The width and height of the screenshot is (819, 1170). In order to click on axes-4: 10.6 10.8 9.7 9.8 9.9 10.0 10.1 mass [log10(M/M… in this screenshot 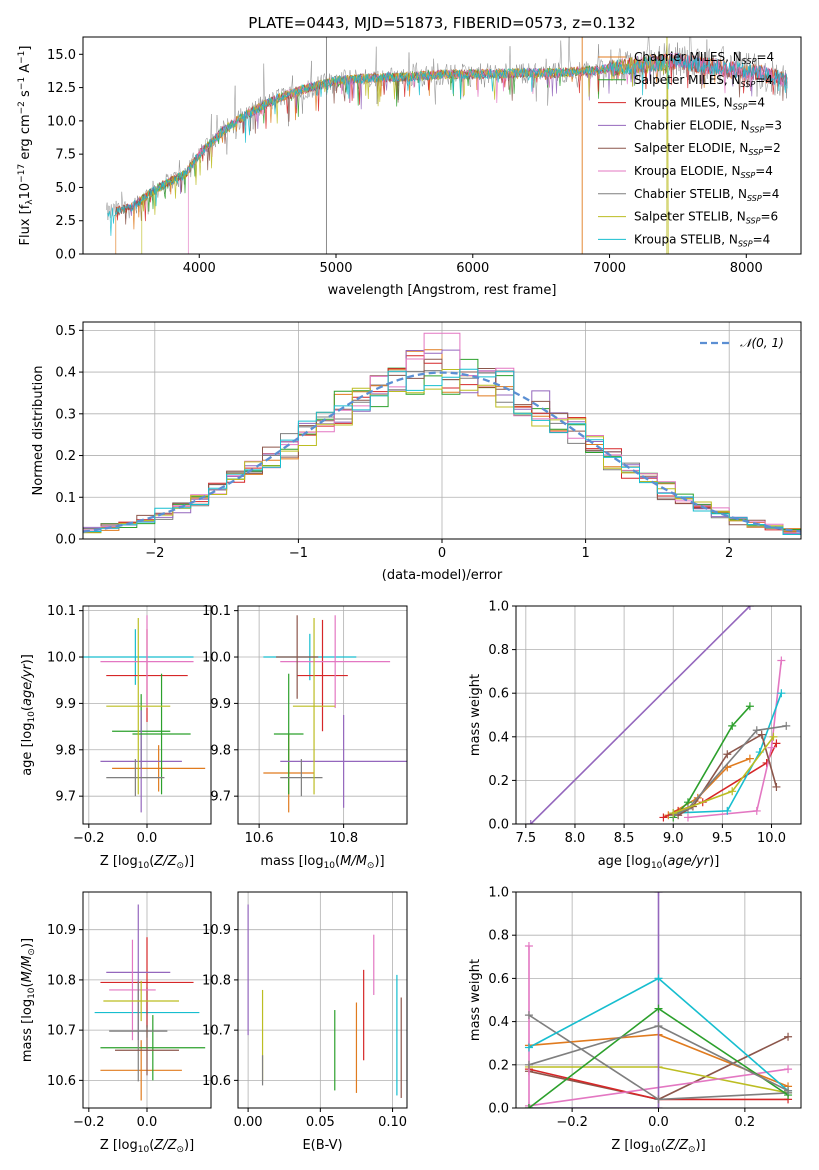, I will do `click(305, 737)`.